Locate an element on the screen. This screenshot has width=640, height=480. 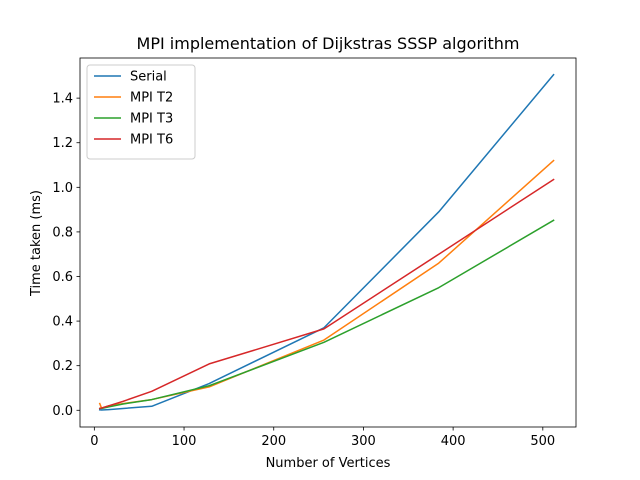
y-tick-label: 1.0 is located at coordinates (62, 188).